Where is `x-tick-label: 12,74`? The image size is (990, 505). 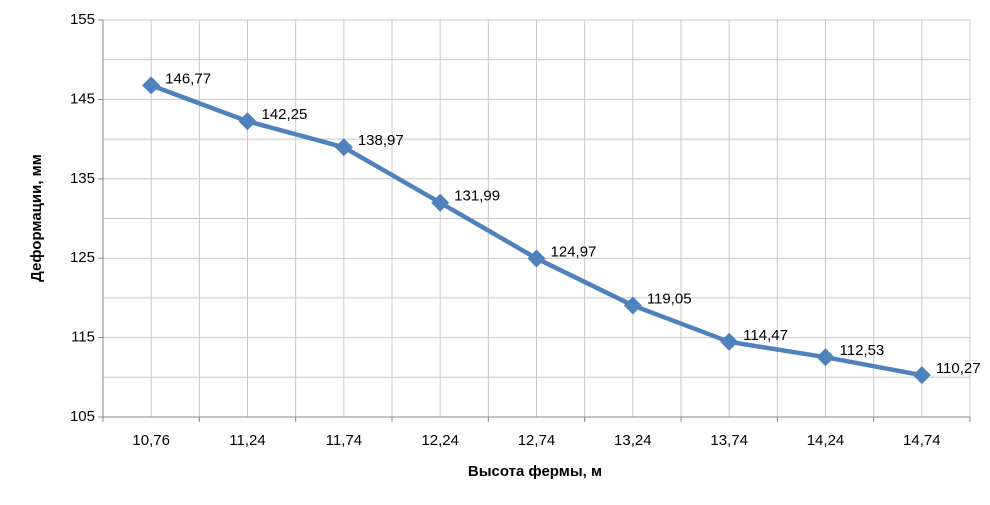 x-tick-label: 12,74 is located at coordinates (537, 440).